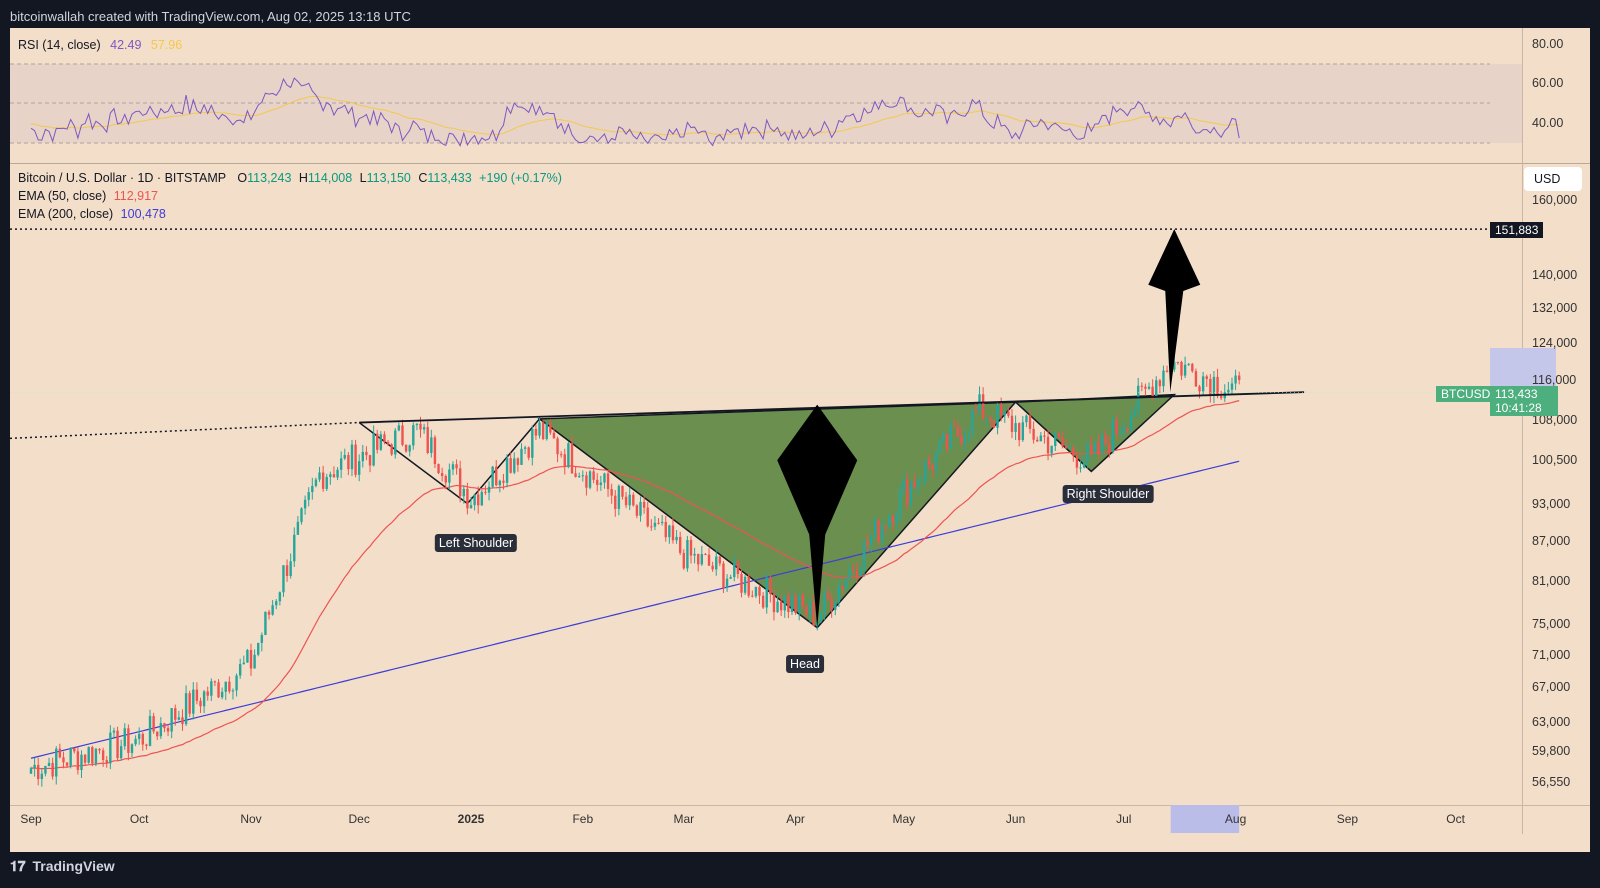 This screenshot has width=1600, height=888. I want to click on time-selection-highlight, so click(1205, 819).